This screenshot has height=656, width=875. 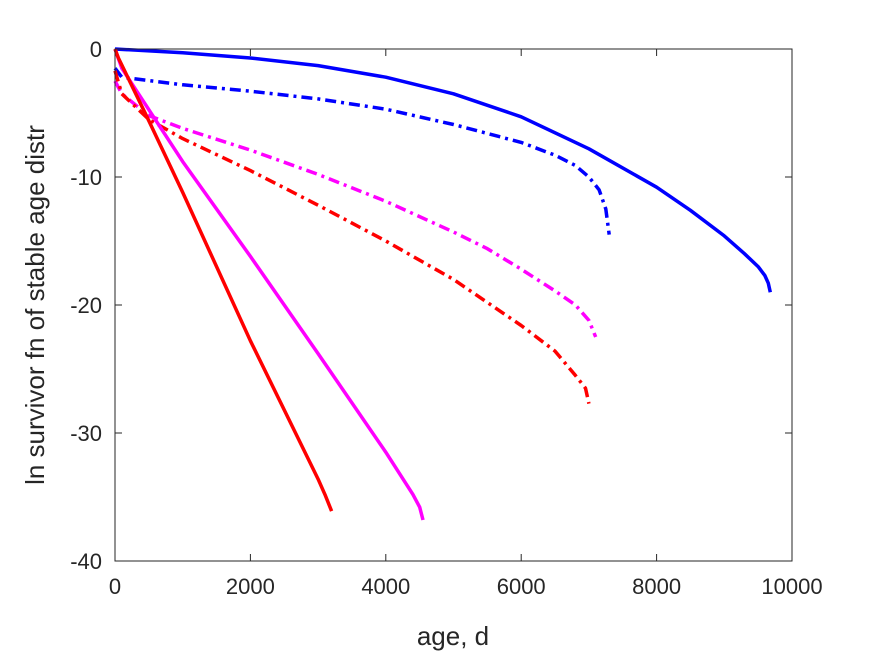 What do you see at coordinates (791, 586) in the screenshot?
I see `x-tick-label: 10000` at bounding box center [791, 586].